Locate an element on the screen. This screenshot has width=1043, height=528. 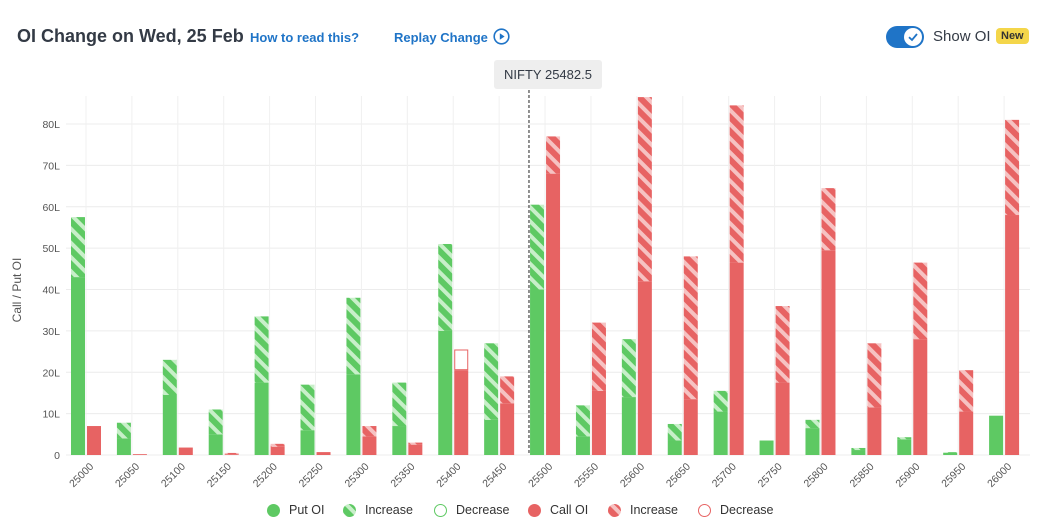
replay-change-link: Replay Change is located at coordinates (441, 37).